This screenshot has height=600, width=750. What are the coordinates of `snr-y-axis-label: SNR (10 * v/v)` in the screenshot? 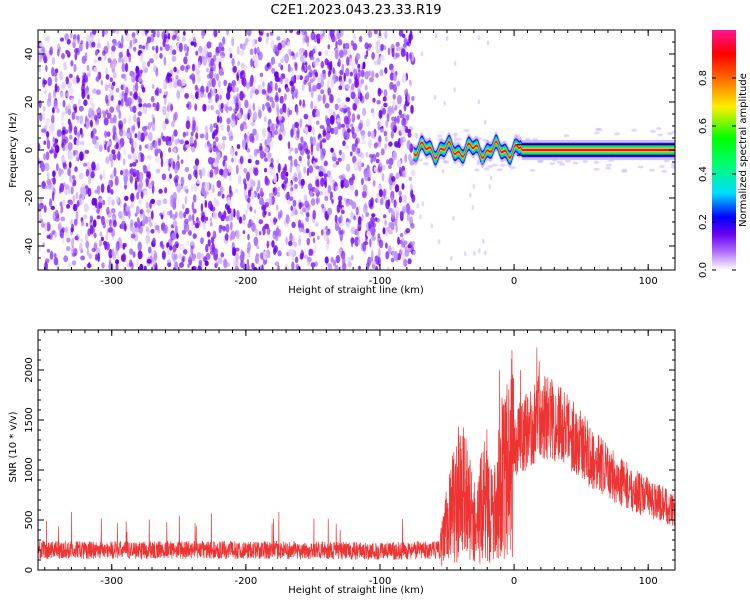 It's located at (13, 446).